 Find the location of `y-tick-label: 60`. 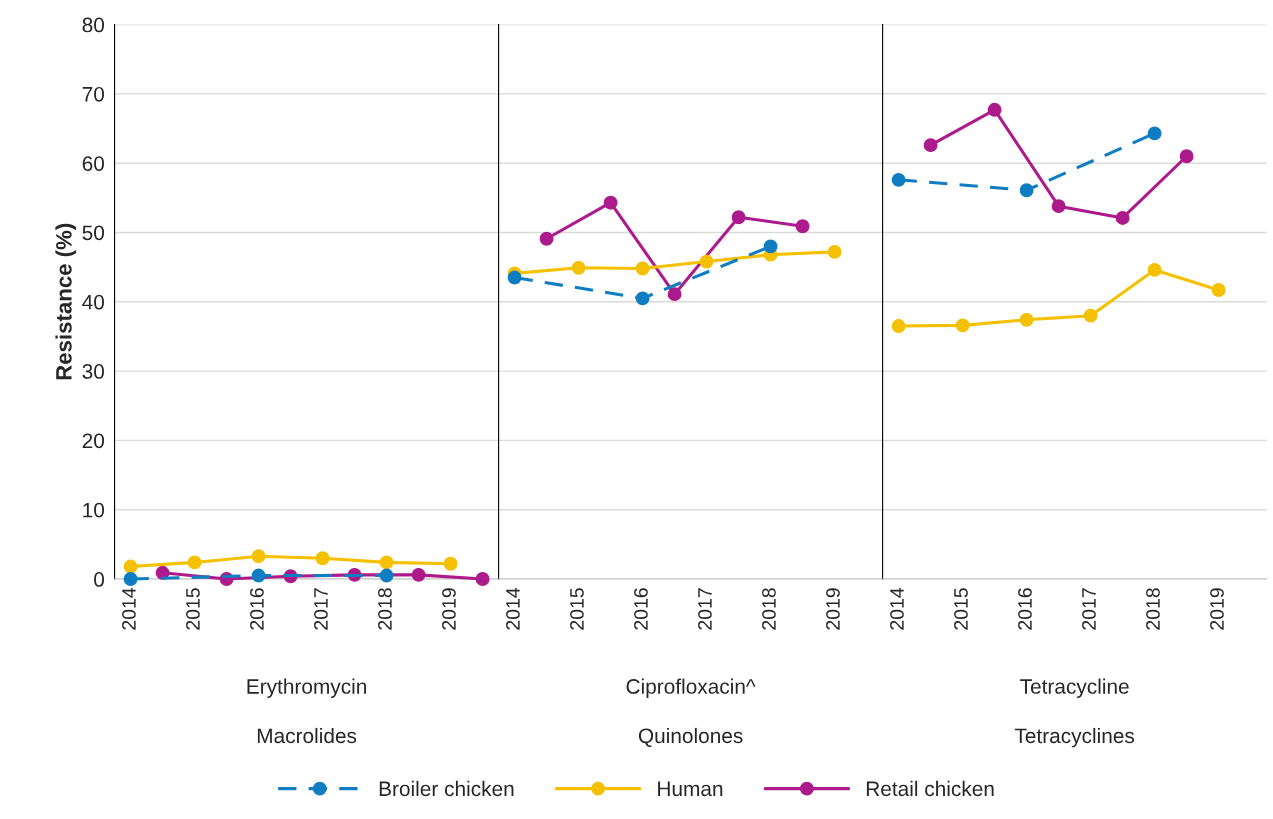

y-tick-label: 60 is located at coordinates (93, 163).